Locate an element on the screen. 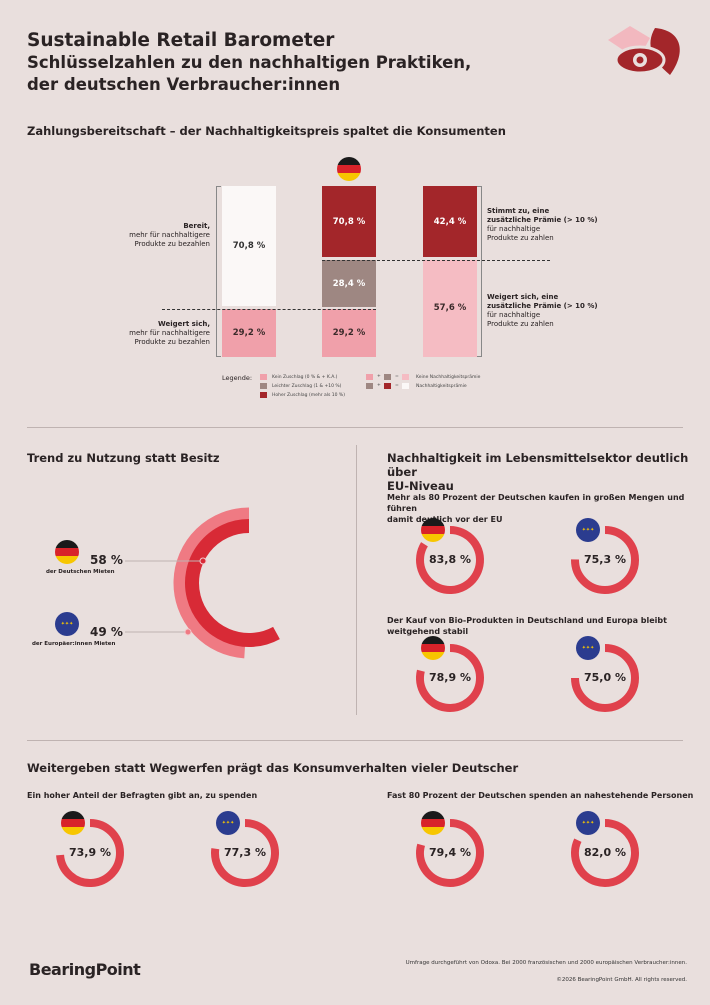  donut-arc-de is located at coordinates (232, 583).